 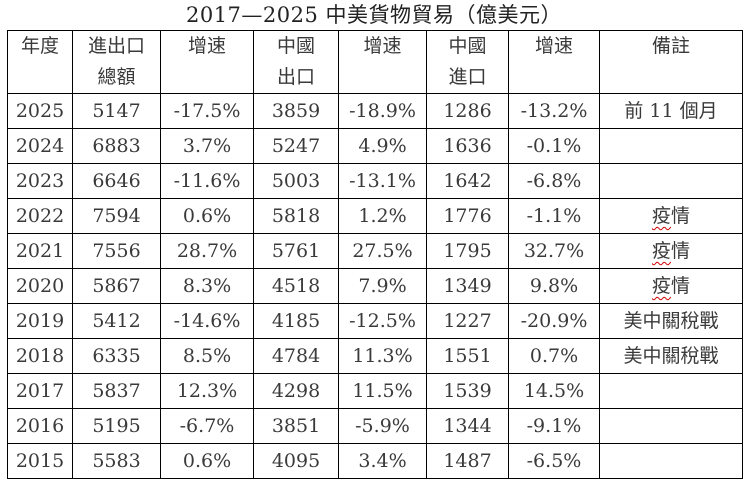 What do you see at coordinates (295, 46) in the screenshot?
I see `header-china-export-line1: 中國` at bounding box center [295, 46].